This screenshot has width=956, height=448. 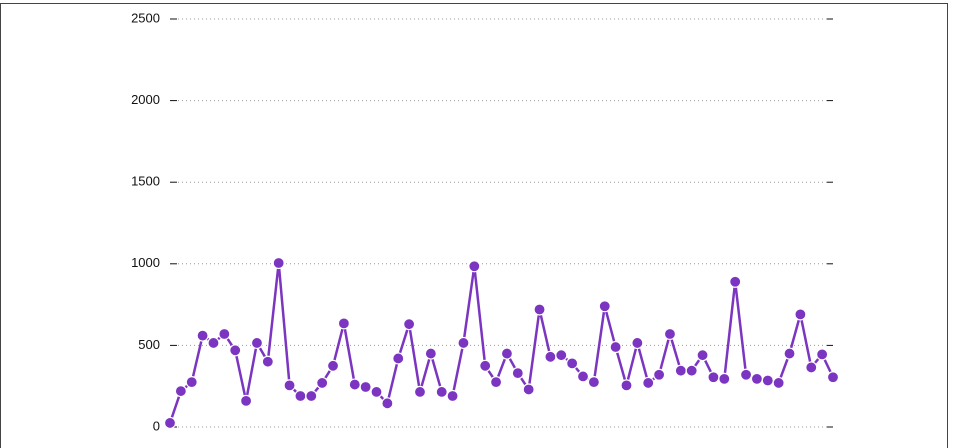 What do you see at coordinates (145, 17) in the screenshot?
I see `y-tick-label: 2500` at bounding box center [145, 17].